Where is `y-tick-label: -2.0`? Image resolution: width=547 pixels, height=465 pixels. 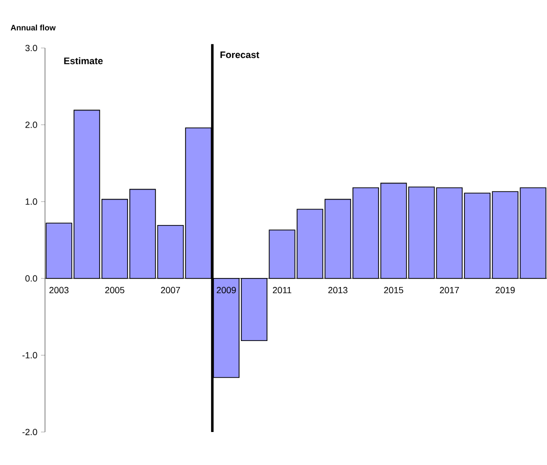 y-tick-label: -2.0 is located at coordinates (30, 432).